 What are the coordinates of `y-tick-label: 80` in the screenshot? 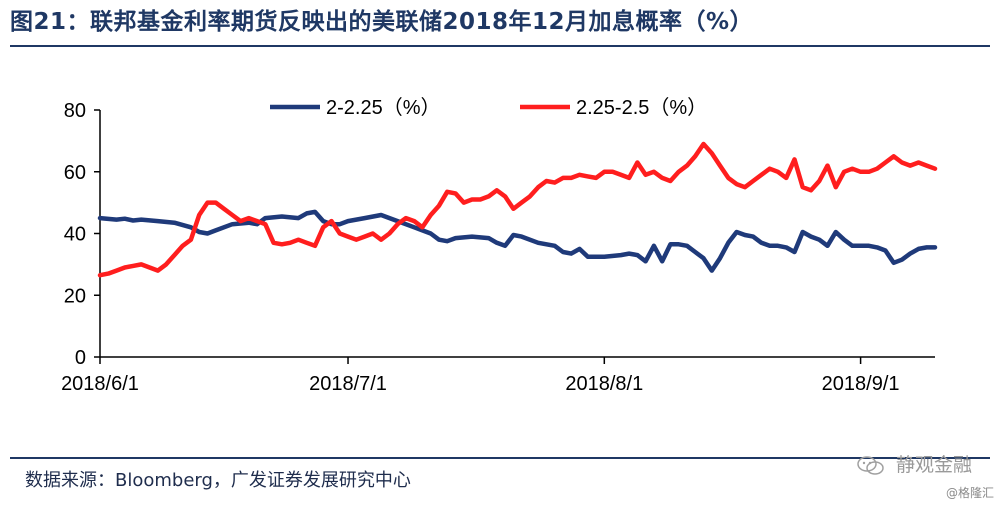 It's located at (75, 111).